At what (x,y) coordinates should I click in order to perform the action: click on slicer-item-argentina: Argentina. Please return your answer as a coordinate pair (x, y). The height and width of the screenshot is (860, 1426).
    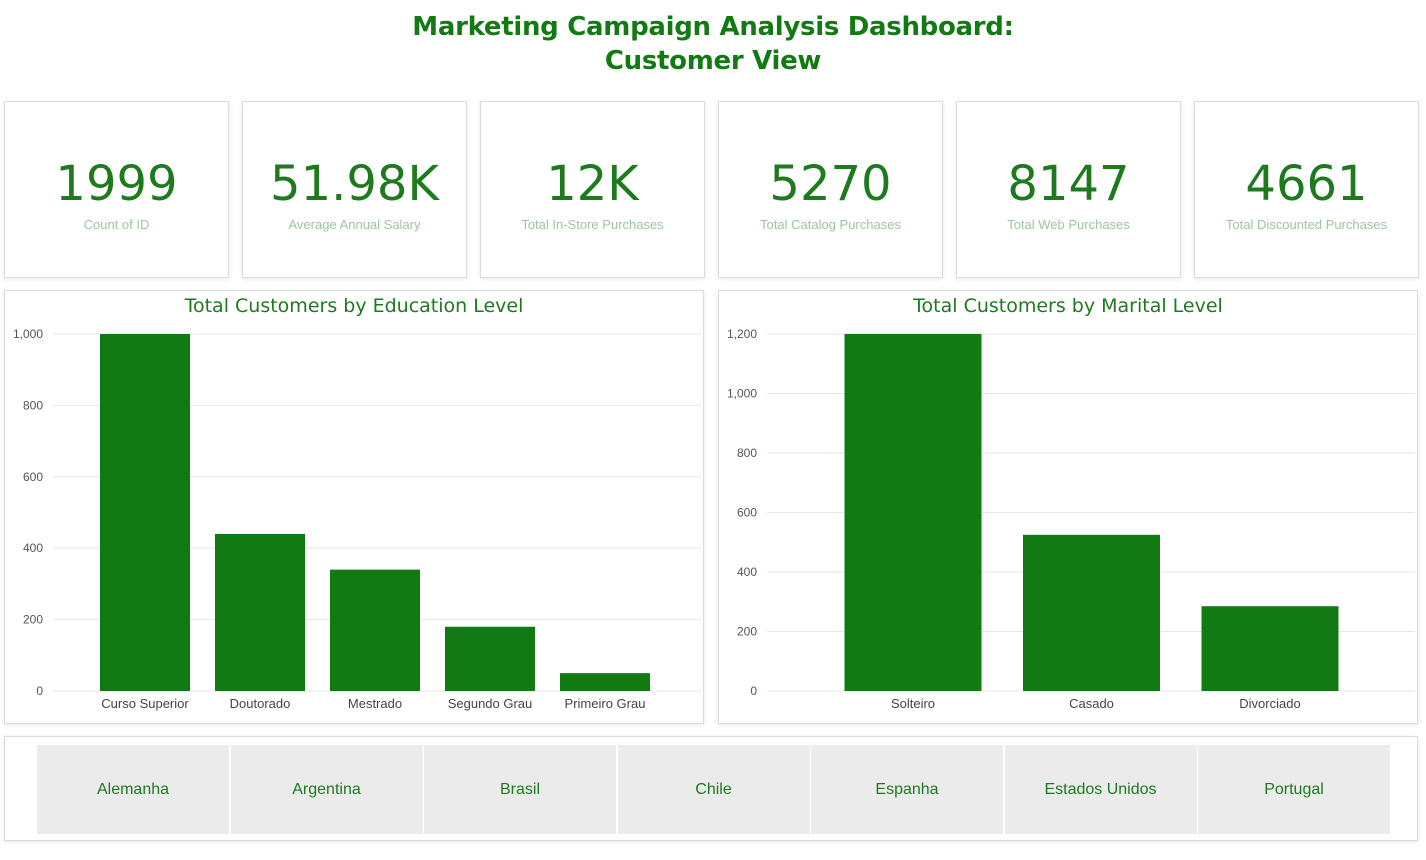
    Looking at the image, I should click on (326, 789).